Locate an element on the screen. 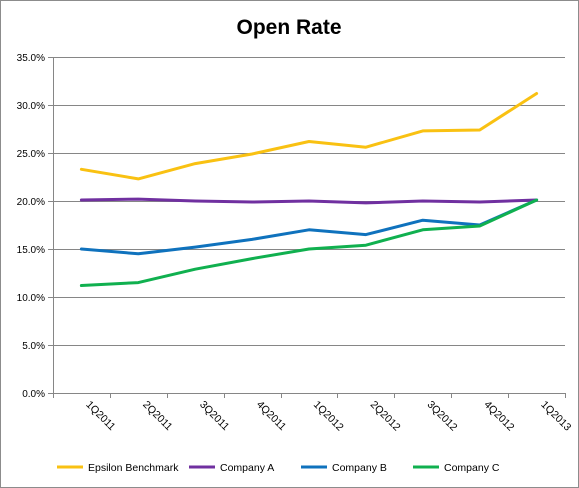  legend-label: Company C is located at coordinates (472, 468).